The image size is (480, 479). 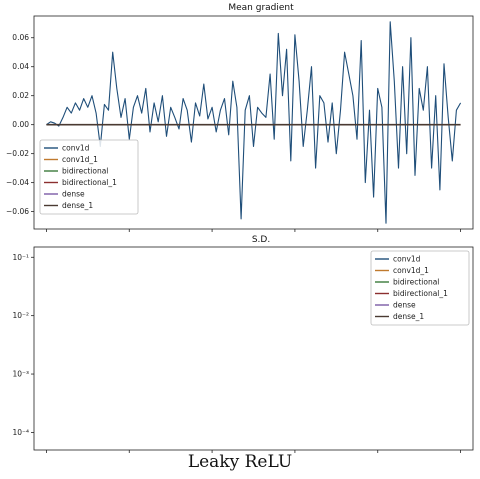 I want to click on y-tick-label: −0.02, so click(x=17, y=153).